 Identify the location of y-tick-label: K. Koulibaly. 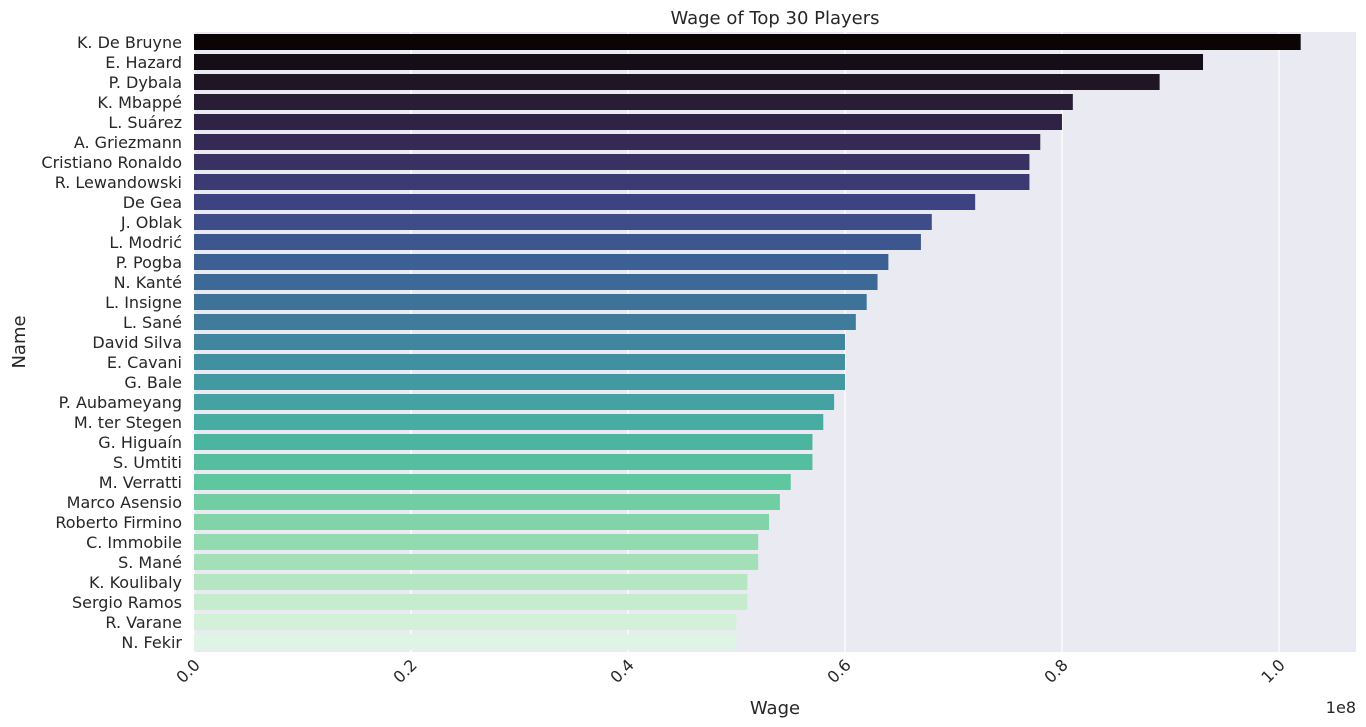
(135, 582).